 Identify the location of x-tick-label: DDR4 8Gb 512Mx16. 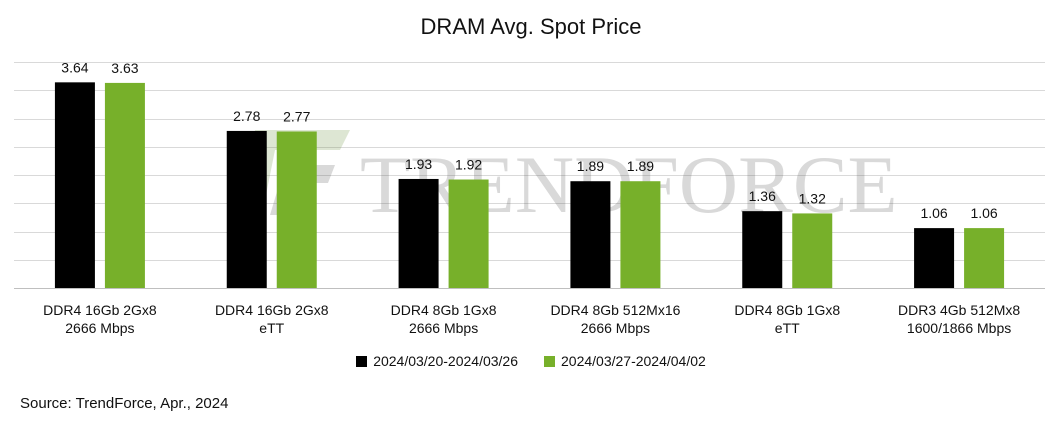
(615, 310).